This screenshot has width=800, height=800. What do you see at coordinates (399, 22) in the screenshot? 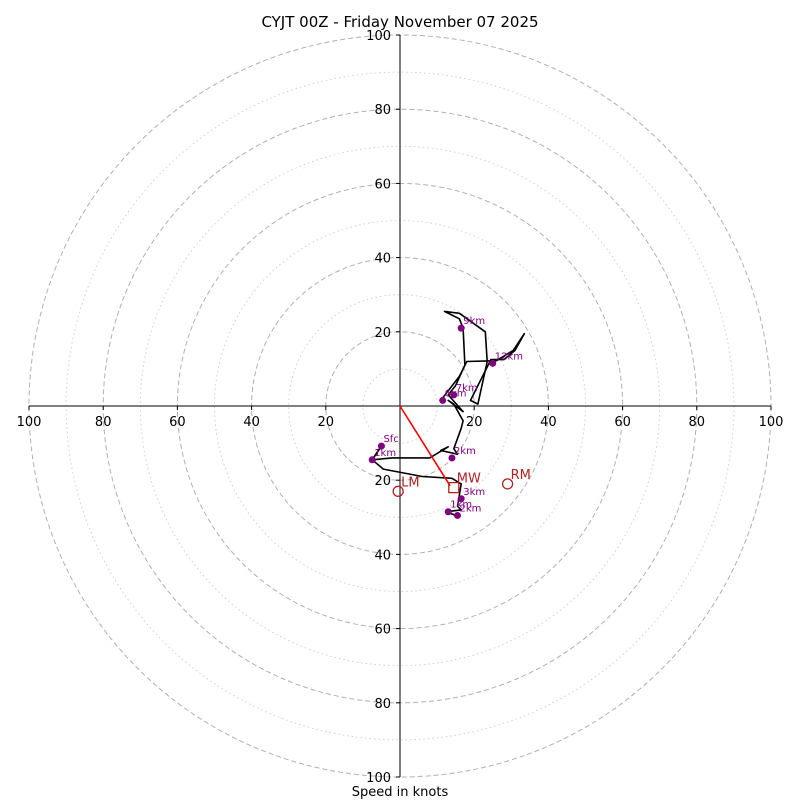
I see `chart-title: CYJT 00Z - Friday November 07 2025` at bounding box center [399, 22].